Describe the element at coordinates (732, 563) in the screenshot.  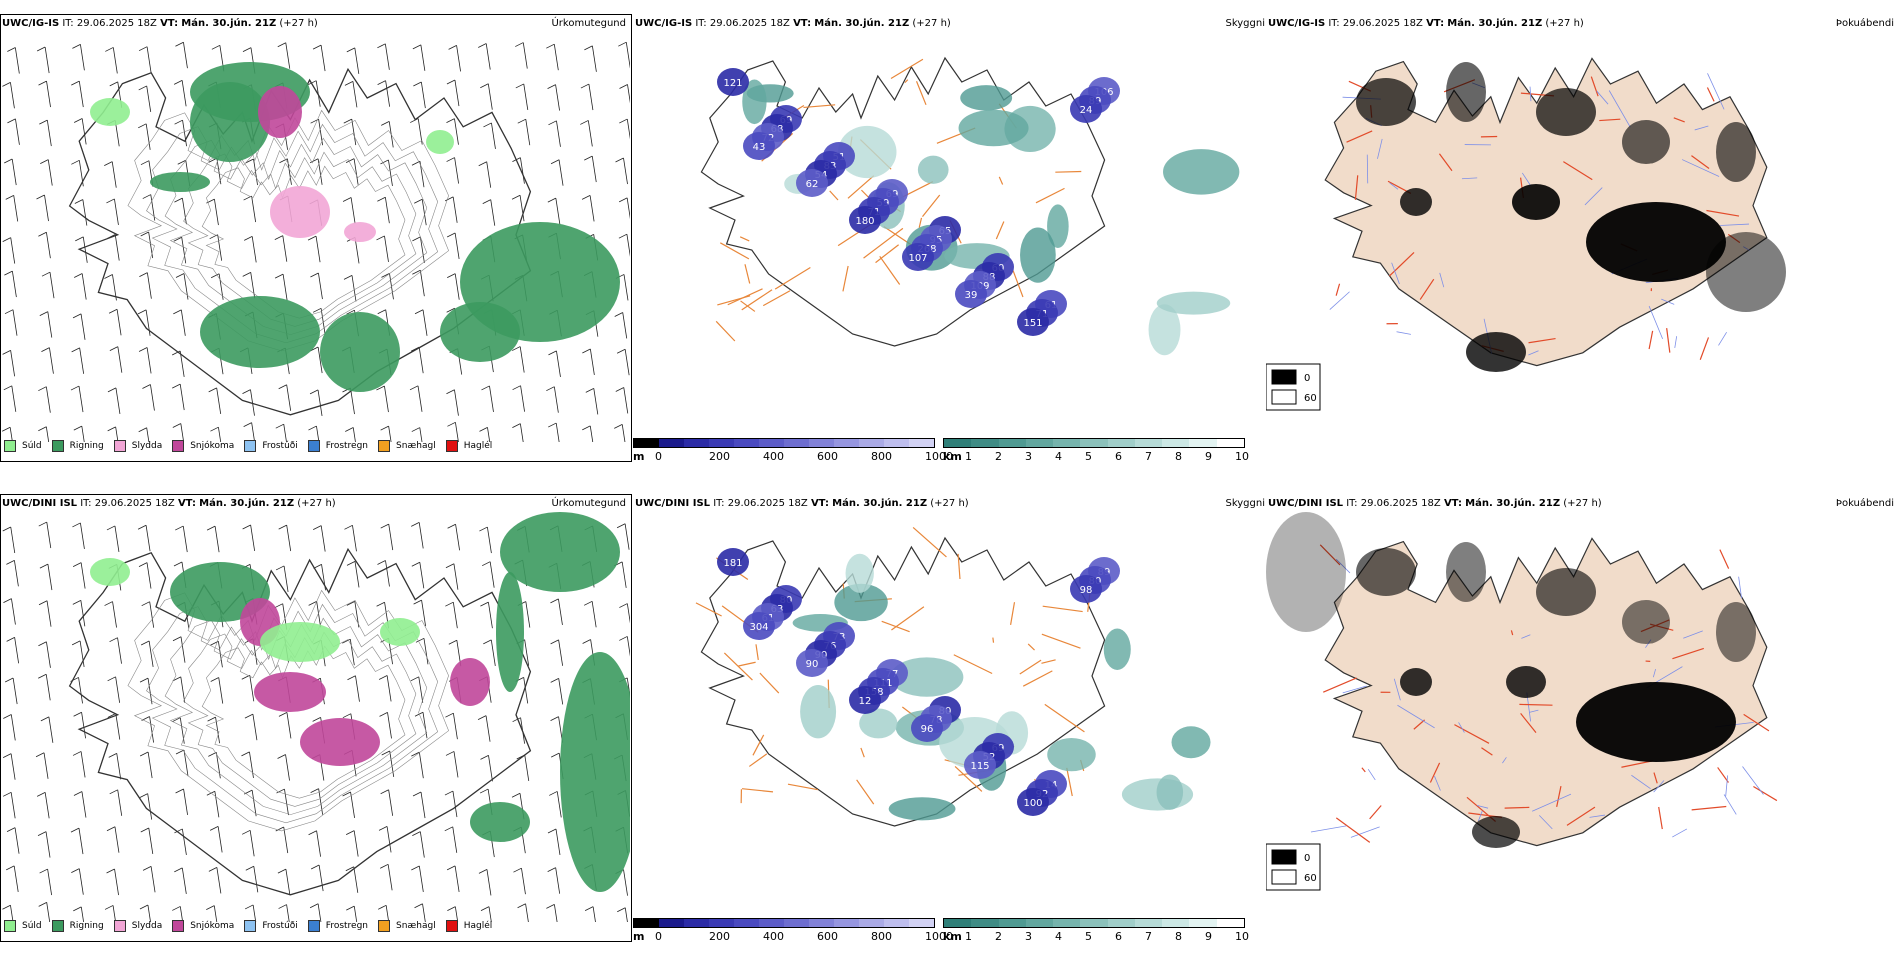
I see `ceiling-label: 181` at that location.